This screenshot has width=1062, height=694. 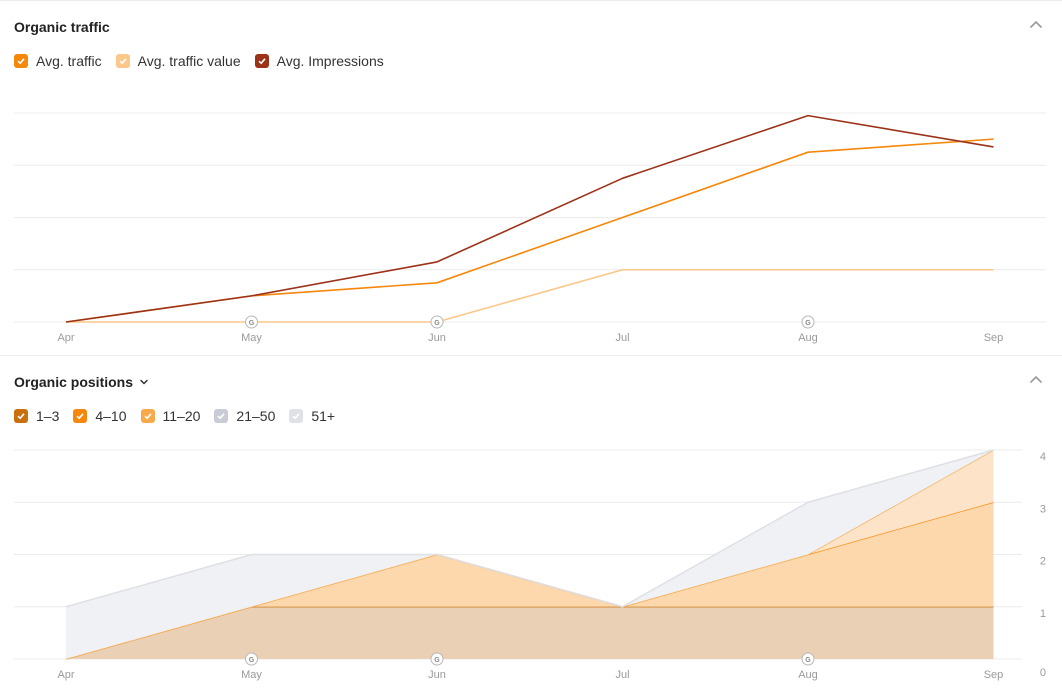 What do you see at coordinates (62, 27) in the screenshot?
I see `organic-traffic-title: Organic traffic` at bounding box center [62, 27].